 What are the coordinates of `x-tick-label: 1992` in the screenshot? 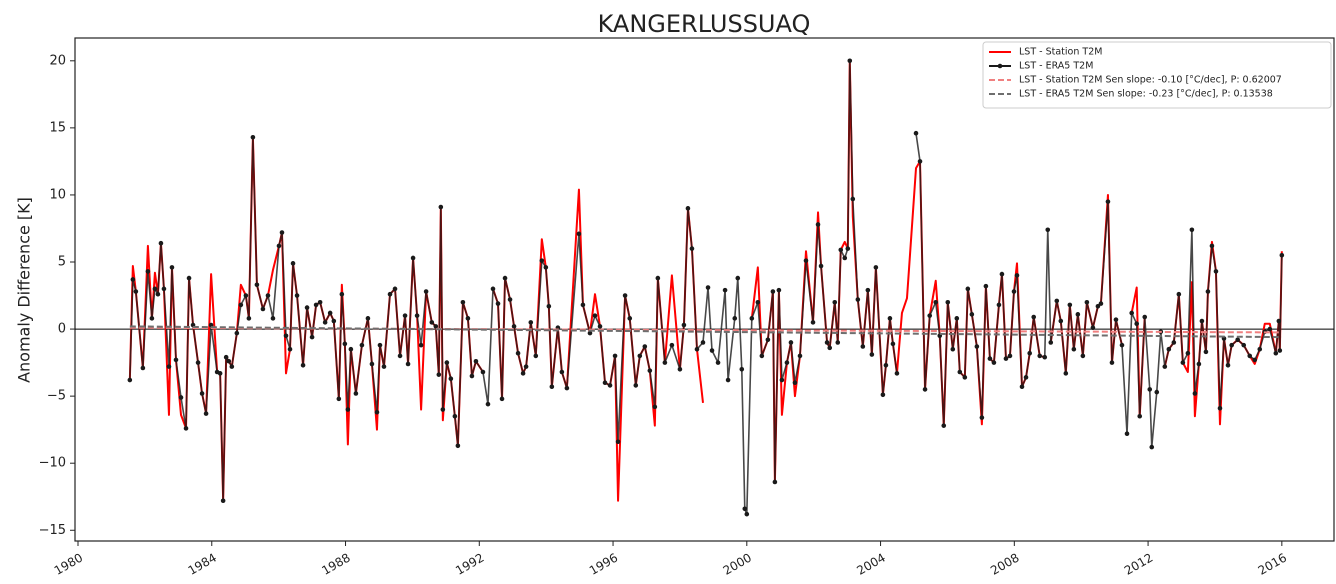 It's located at (469, 564).